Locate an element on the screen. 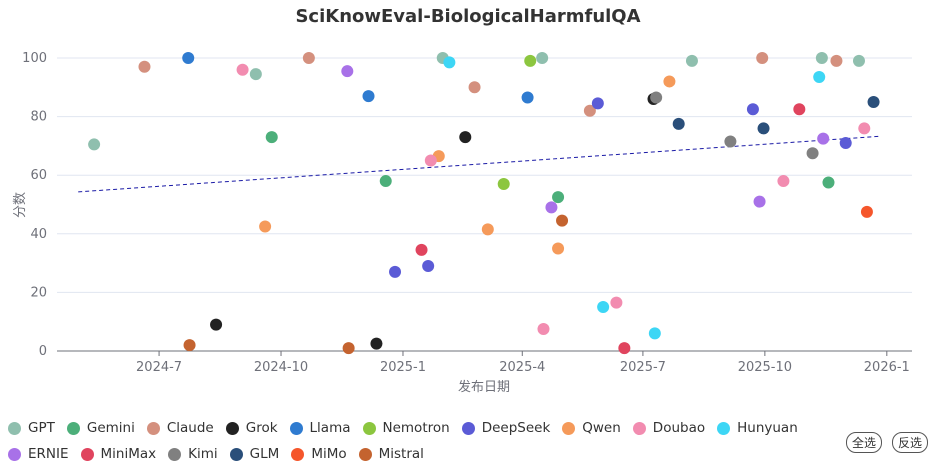 This screenshot has height=468, width=936. legend-item-deepseek: DeepSeek is located at coordinates (505, 428).